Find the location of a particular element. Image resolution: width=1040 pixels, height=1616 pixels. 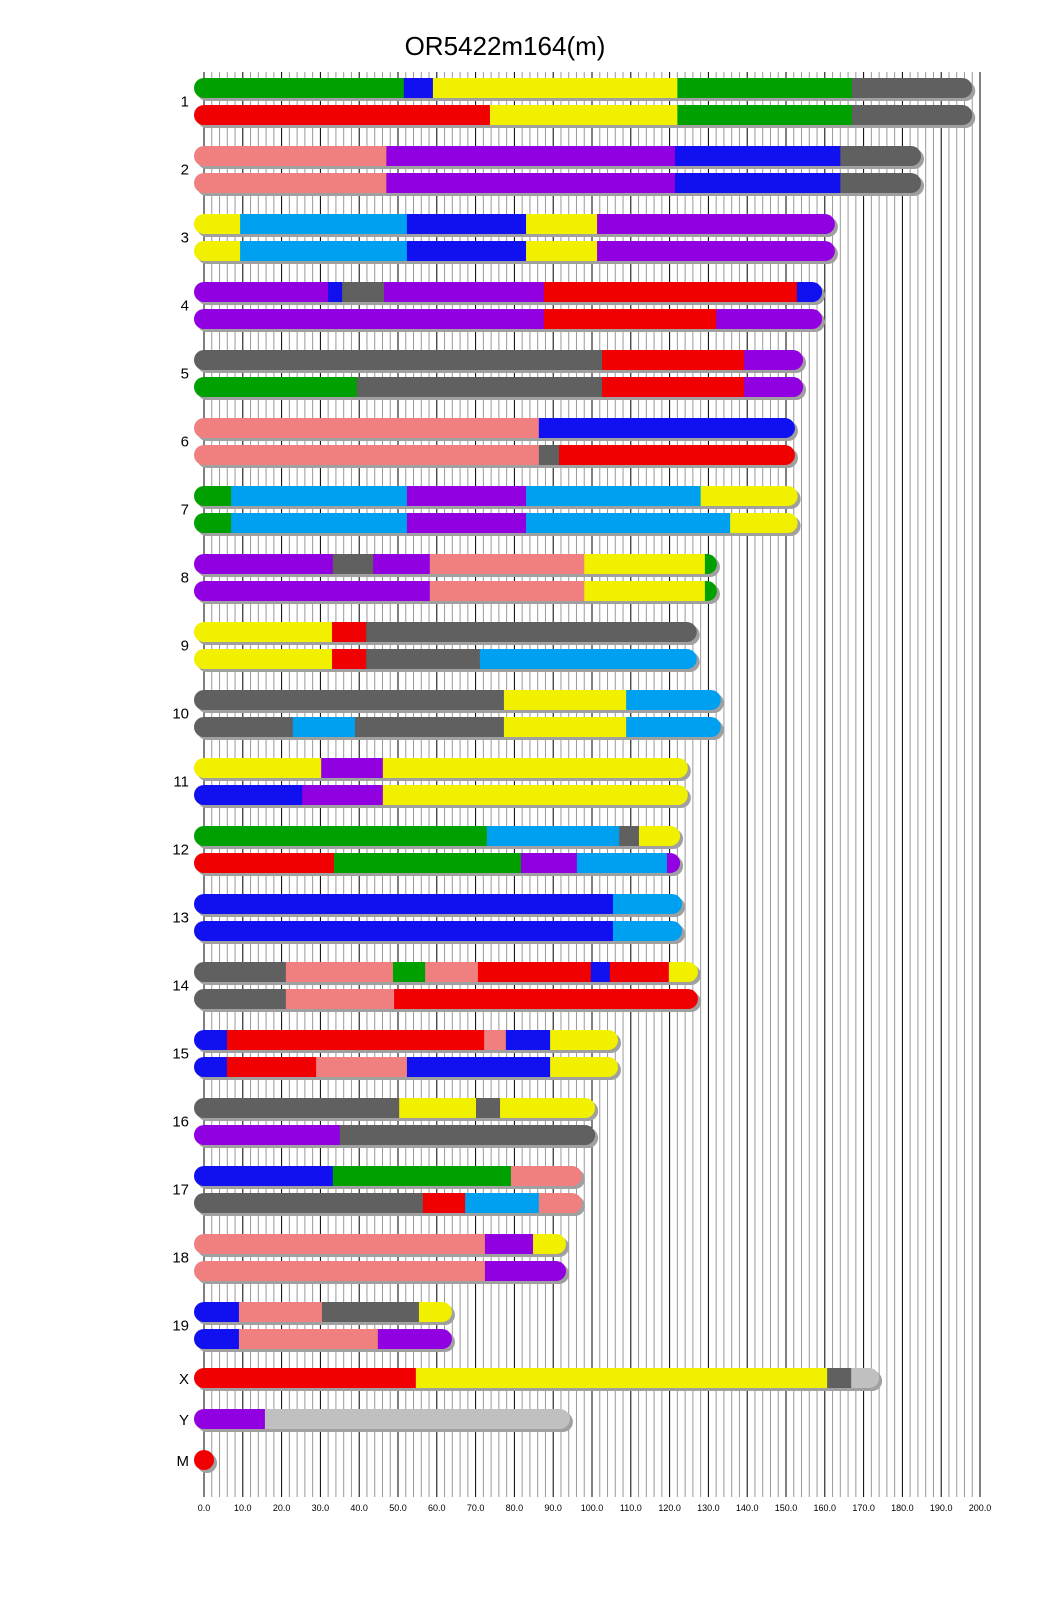

segment-lightgrey is located at coordinates (417, 1419).